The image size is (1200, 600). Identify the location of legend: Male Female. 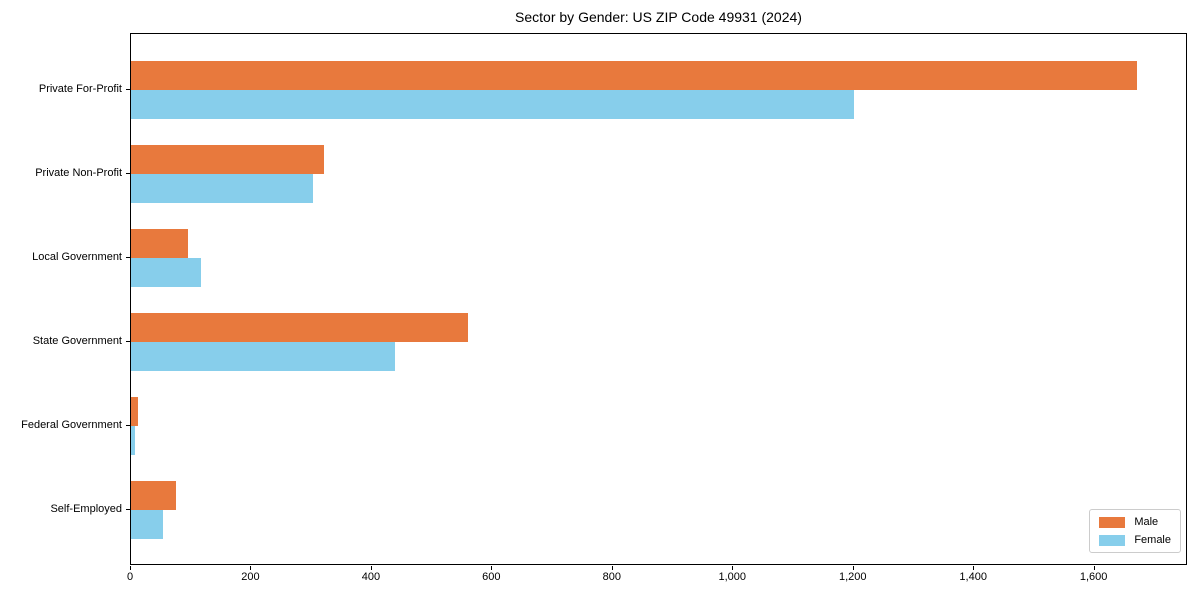
(1135, 531).